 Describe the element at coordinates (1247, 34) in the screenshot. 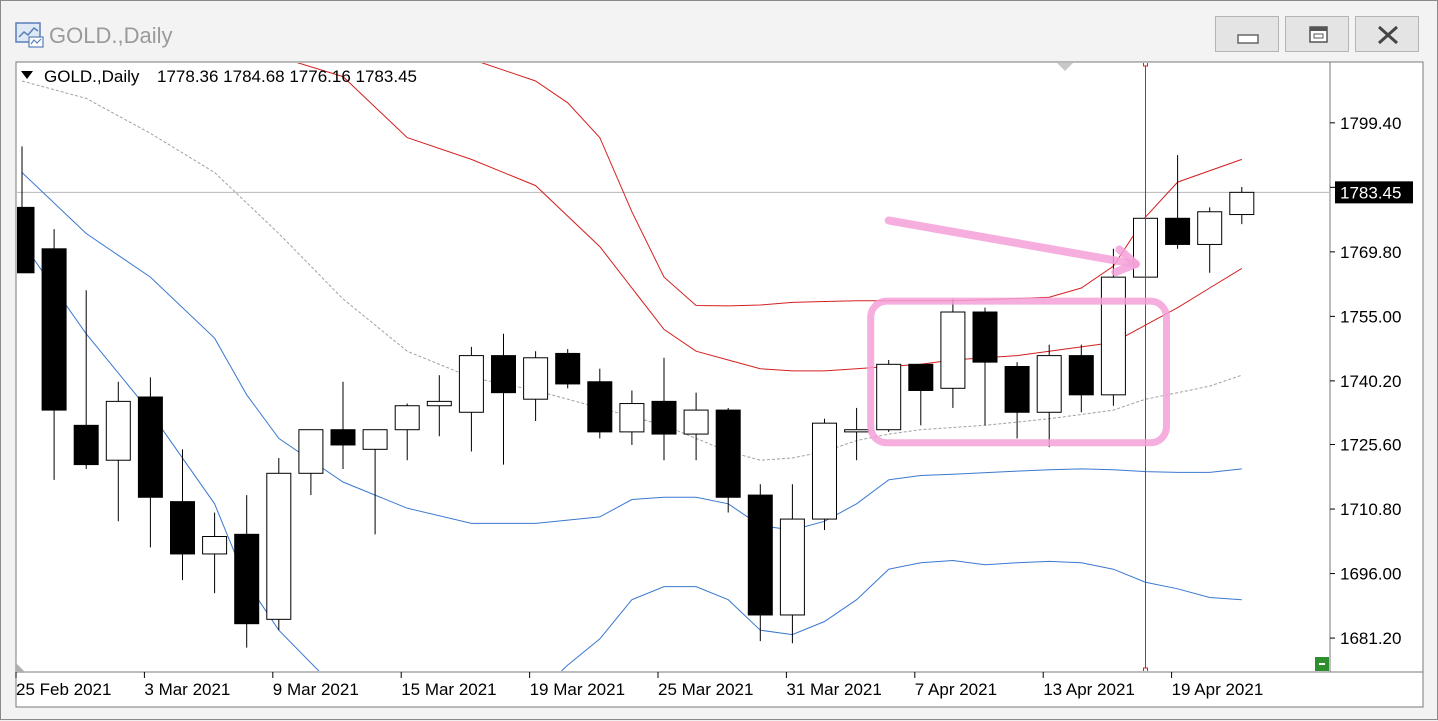

I see `minimize-button` at that location.